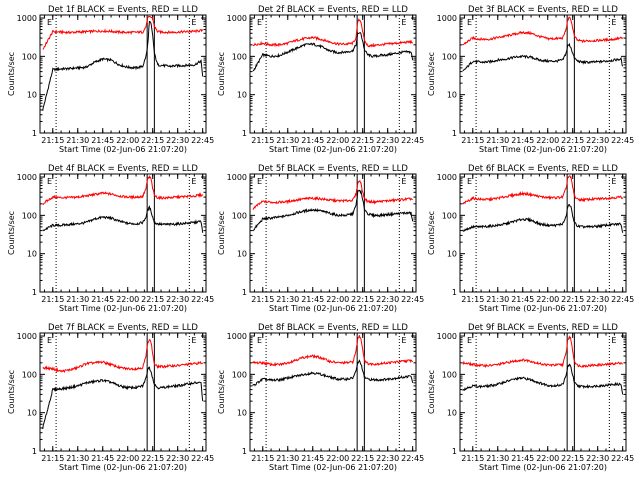 The height and width of the screenshot is (480, 640). I want to click on chart-title: Det 8f BLACK = Events, RED = LLD, so click(333, 328).